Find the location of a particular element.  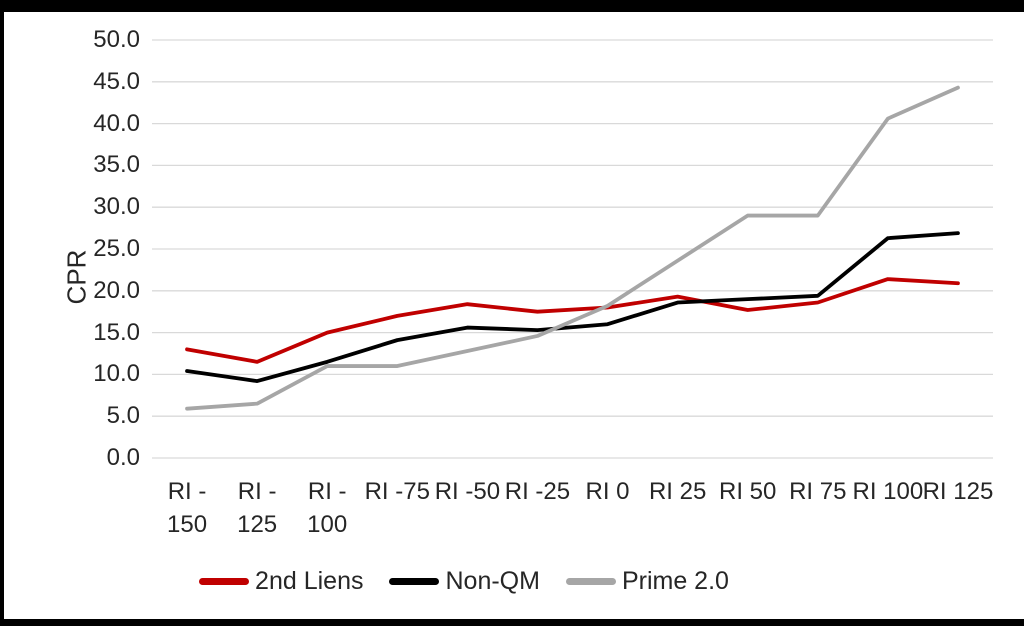

y-tick-label: 25.0 is located at coordinates (116, 248).